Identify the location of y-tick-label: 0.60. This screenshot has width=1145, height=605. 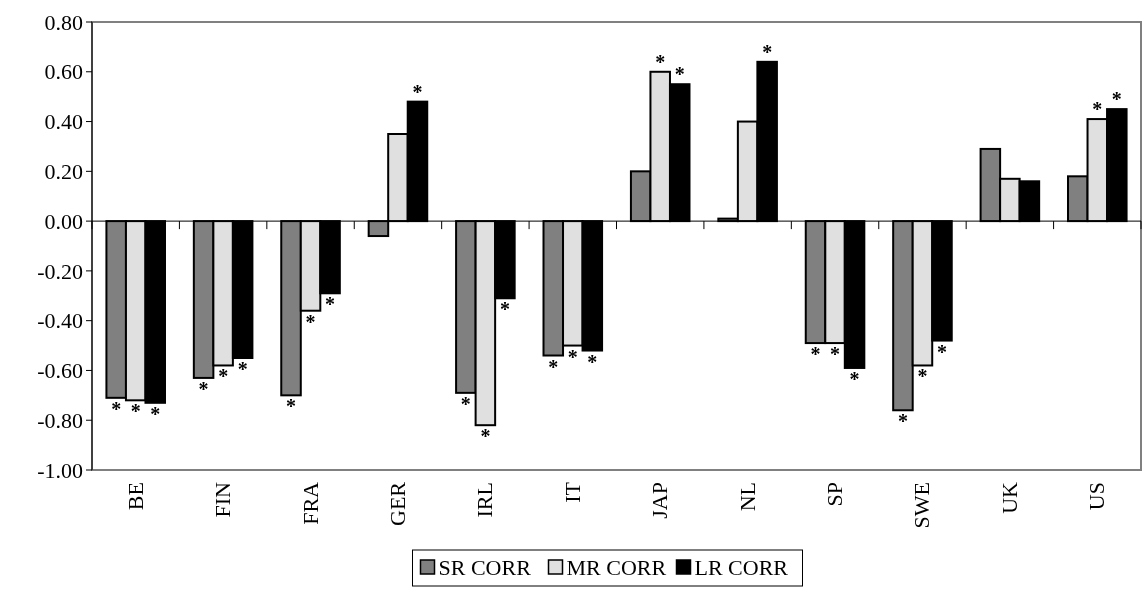
(63, 72).